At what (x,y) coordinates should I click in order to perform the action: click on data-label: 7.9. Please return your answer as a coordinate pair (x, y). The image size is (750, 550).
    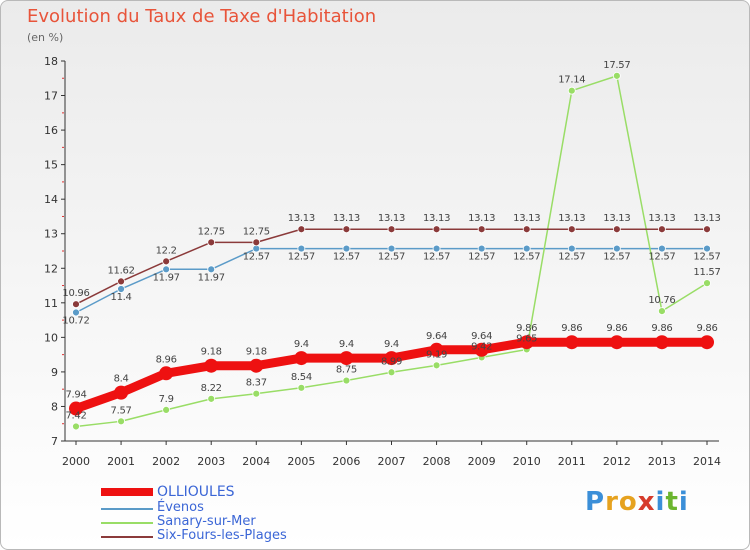
    Looking at the image, I should click on (166, 399).